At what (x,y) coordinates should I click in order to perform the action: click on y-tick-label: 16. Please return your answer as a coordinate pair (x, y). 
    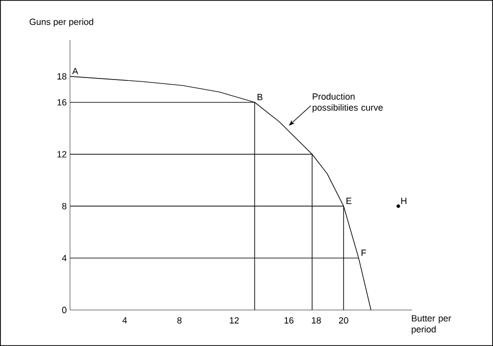
    Looking at the image, I should click on (61, 102).